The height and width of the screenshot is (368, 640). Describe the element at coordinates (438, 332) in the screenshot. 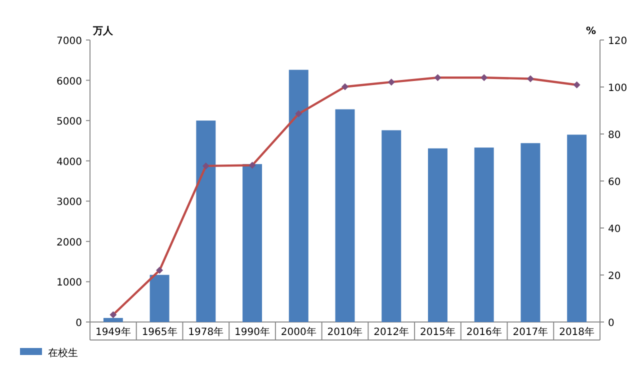

I see `x-tick-label: 2015年` at that location.